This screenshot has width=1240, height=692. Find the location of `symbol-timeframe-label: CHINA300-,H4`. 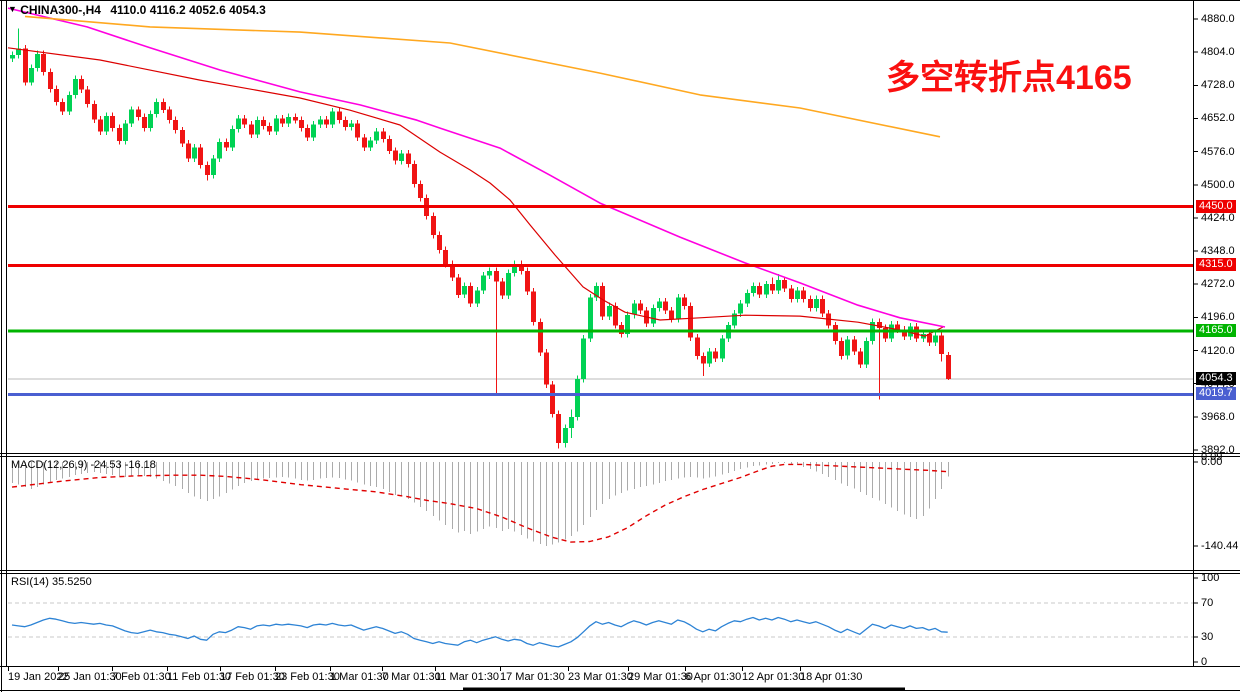

symbol-timeframe-label: CHINA300-,H4 is located at coordinates (60, 10).